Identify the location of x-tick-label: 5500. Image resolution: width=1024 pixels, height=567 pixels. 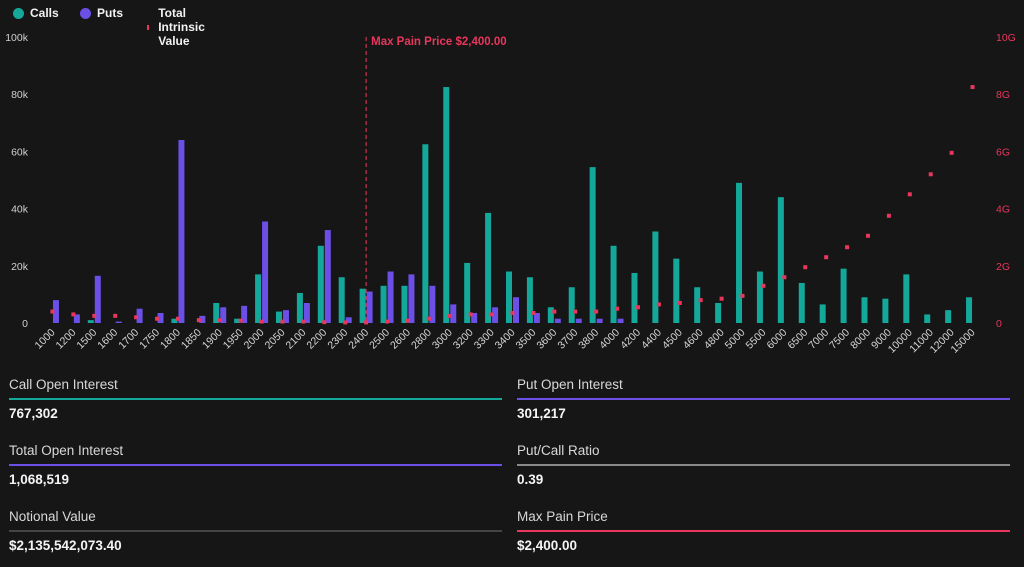
(756, 339).